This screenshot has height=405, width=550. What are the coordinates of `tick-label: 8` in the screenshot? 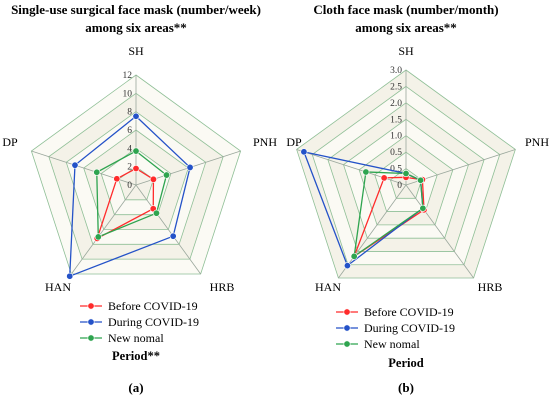 It's located at (129, 113).